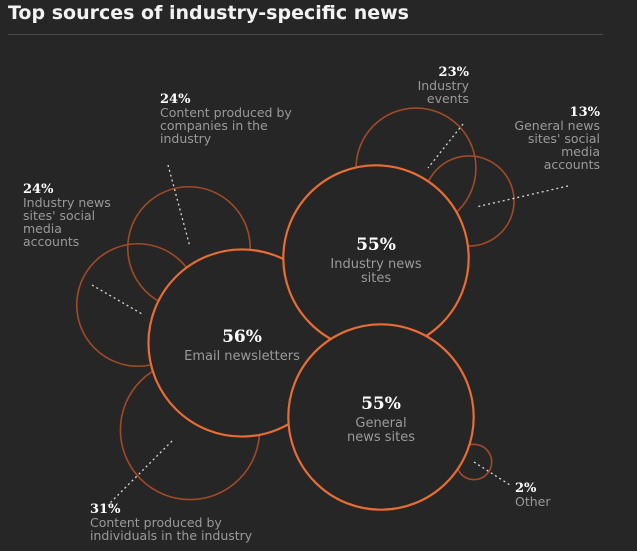  What do you see at coordinates (445, 146) in the screenshot?
I see `leader-line-industry-events` at bounding box center [445, 146].